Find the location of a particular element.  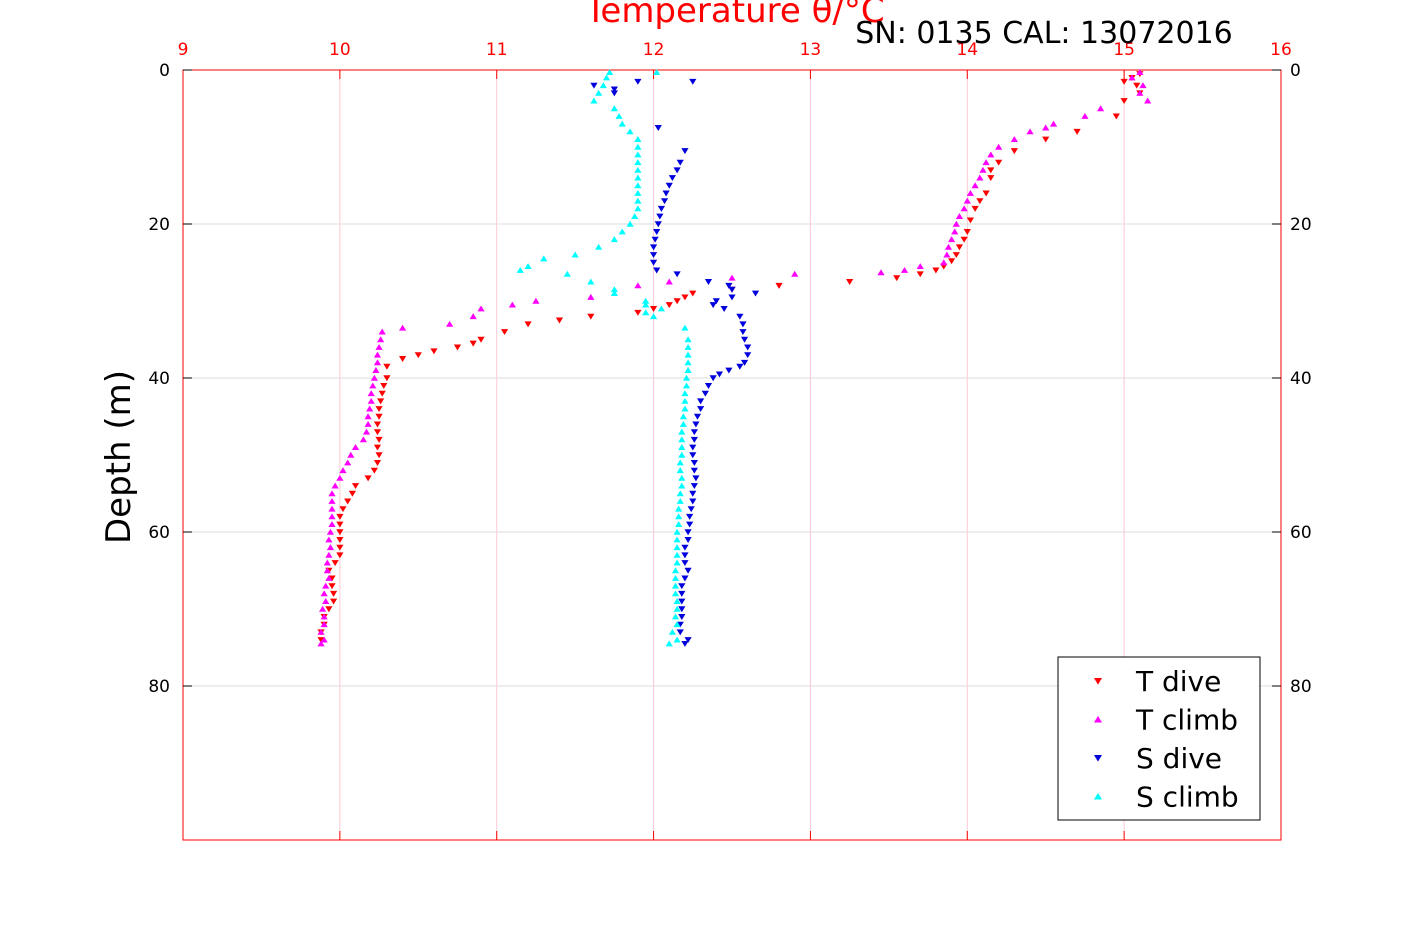

legend-label-s-dive: S dive is located at coordinates (1179, 758).